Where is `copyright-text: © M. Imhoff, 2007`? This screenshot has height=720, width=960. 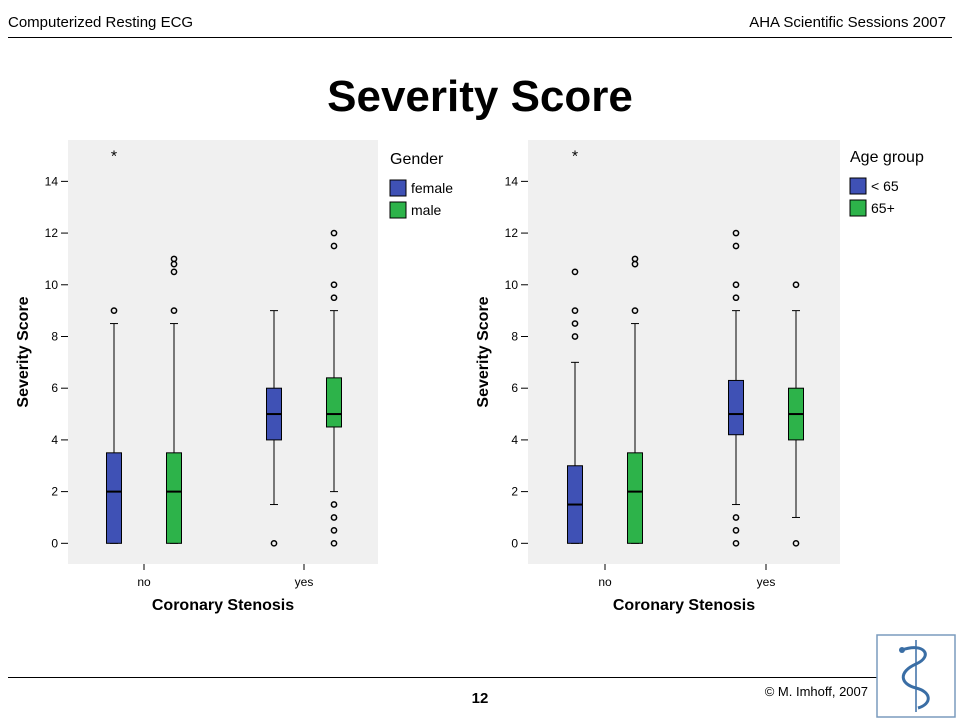 copyright-text: © M. Imhoff, 2007 is located at coordinates (816, 691).